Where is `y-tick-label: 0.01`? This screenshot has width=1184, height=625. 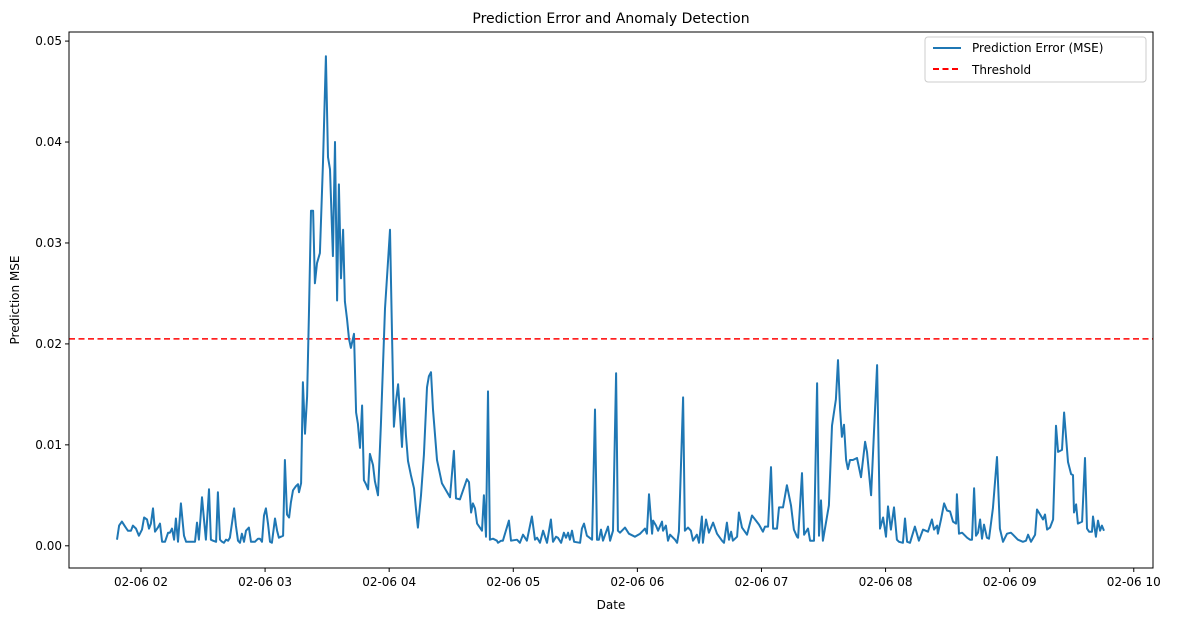 y-tick-label: 0.01 is located at coordinates (48, 445).